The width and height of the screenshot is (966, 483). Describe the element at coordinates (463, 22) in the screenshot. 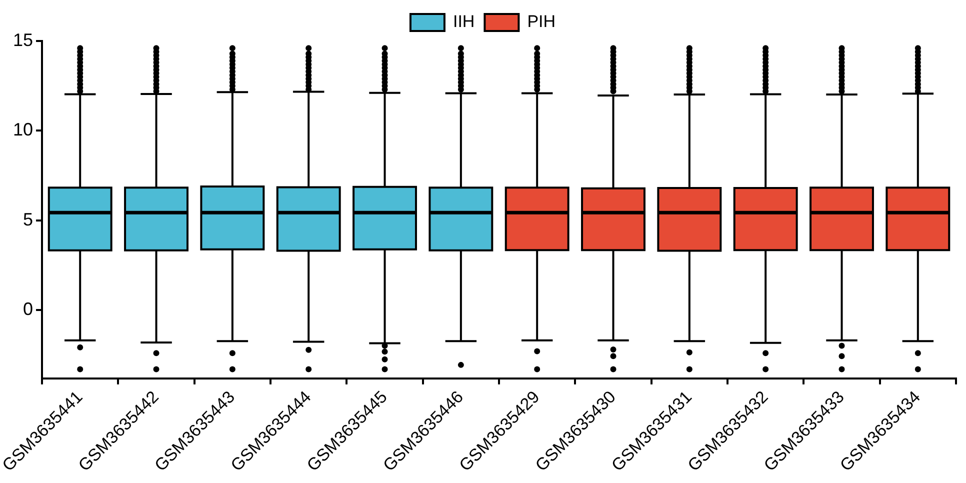

I see `legend-label: IIH` at that location.